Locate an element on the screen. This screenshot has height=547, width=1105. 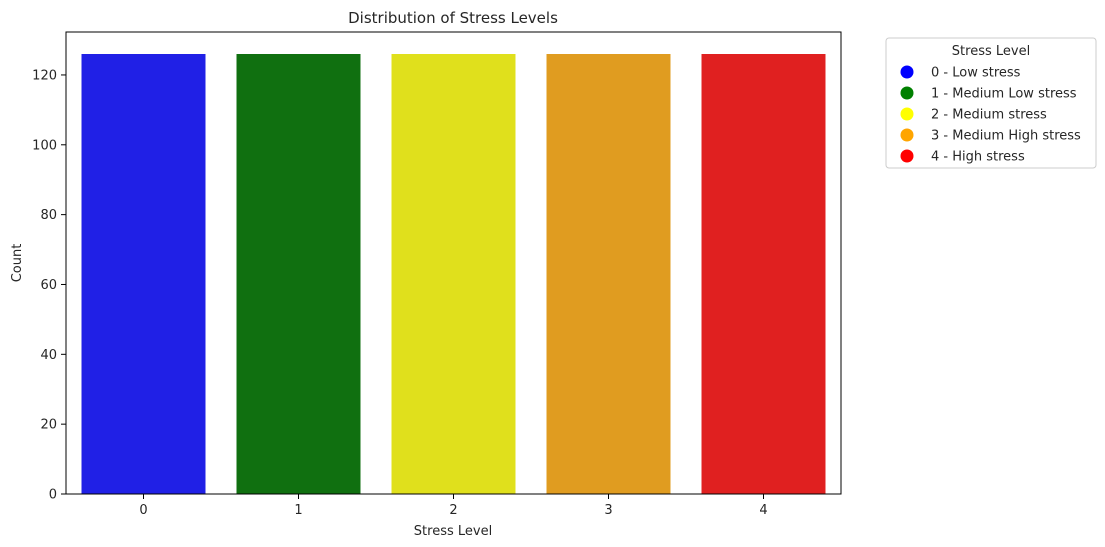
y-axis: 0 20 40 60 80 100 120 is located at coordinates (49, 285).